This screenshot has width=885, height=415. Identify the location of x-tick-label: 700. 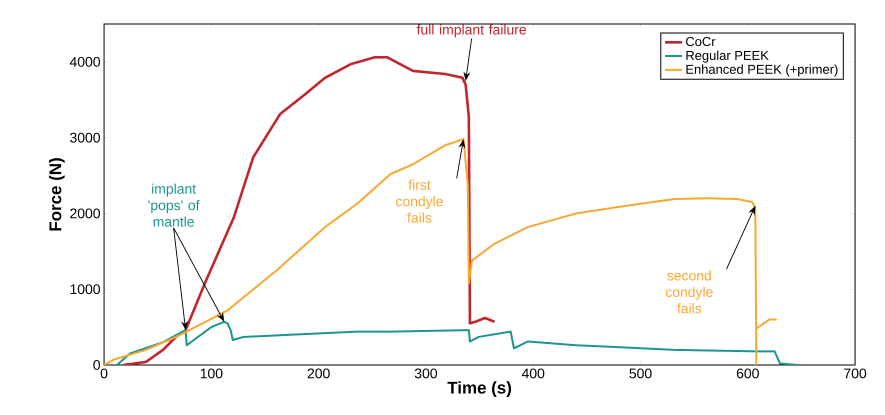
(855, 373).